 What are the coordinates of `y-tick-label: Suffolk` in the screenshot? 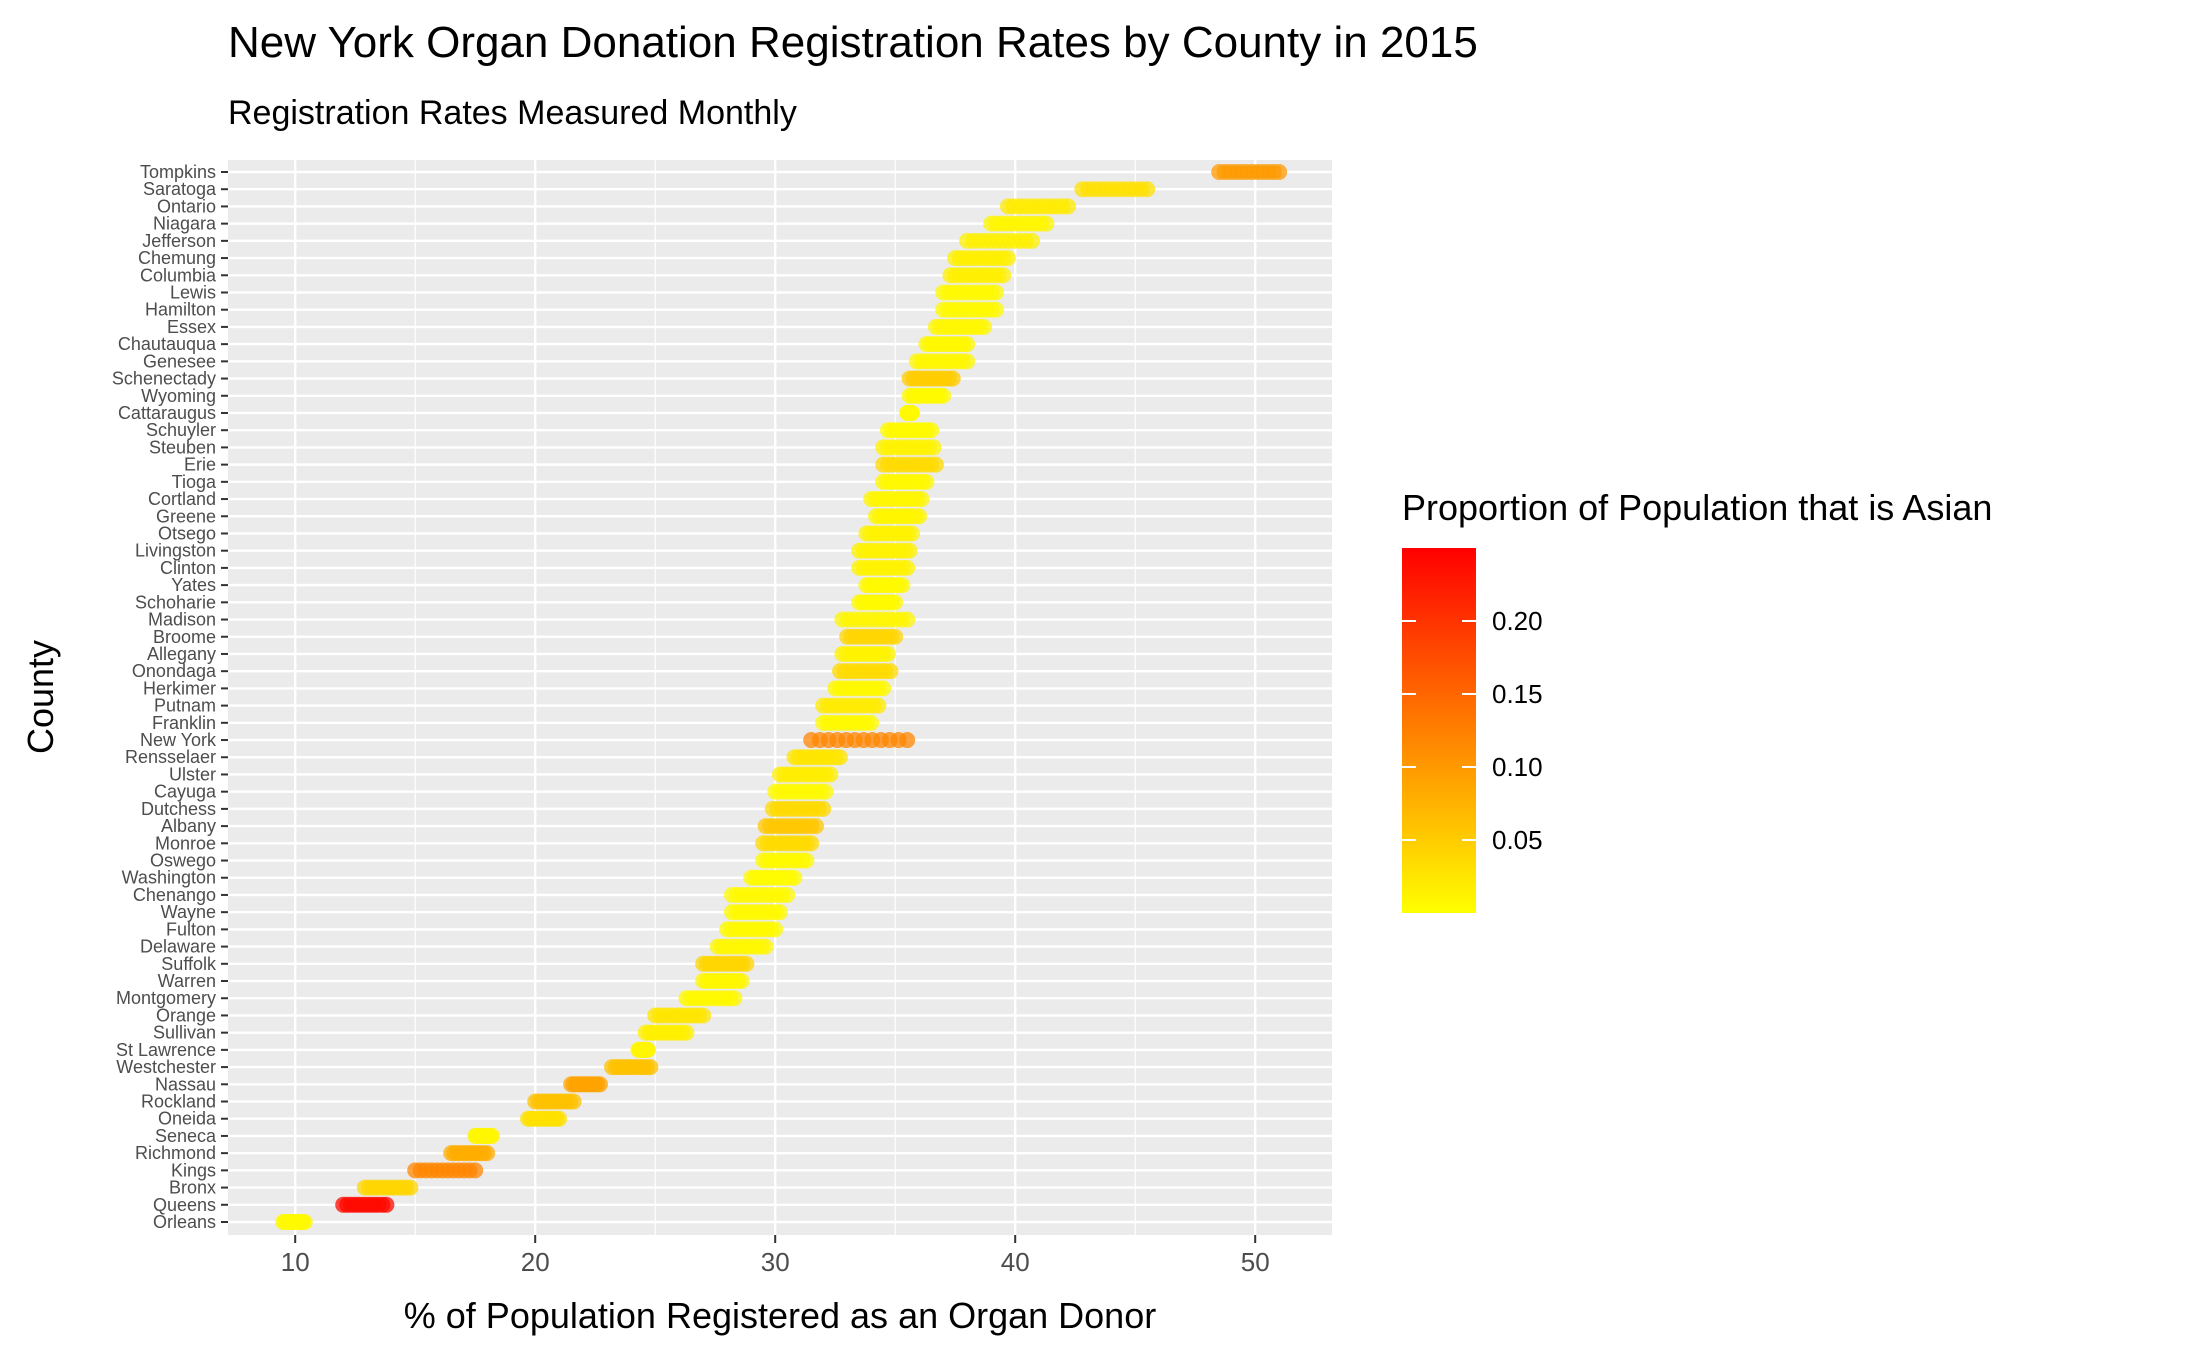 It's located at (189, 964).